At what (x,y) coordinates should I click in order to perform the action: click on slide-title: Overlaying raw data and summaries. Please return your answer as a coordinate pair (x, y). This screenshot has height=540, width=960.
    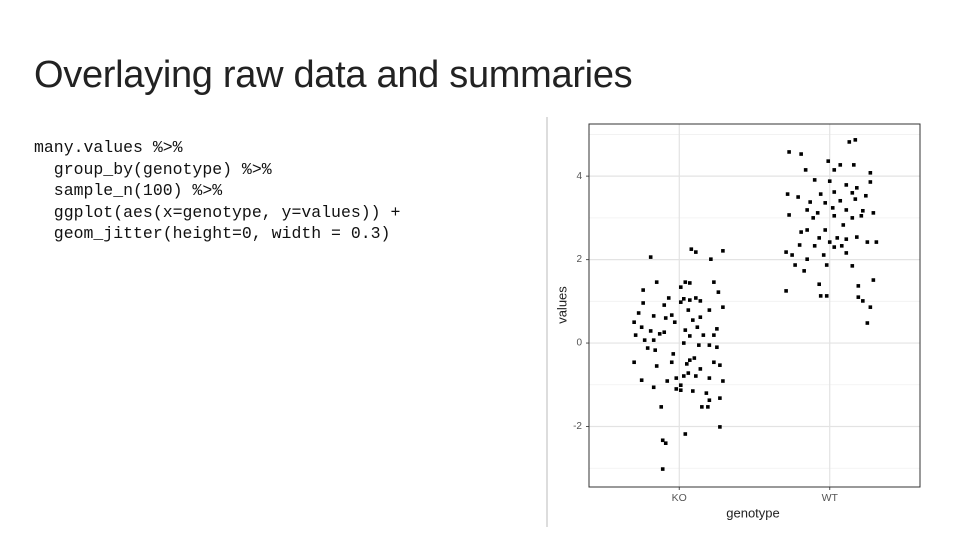
    Looking at the image, I should click on (333, 75).